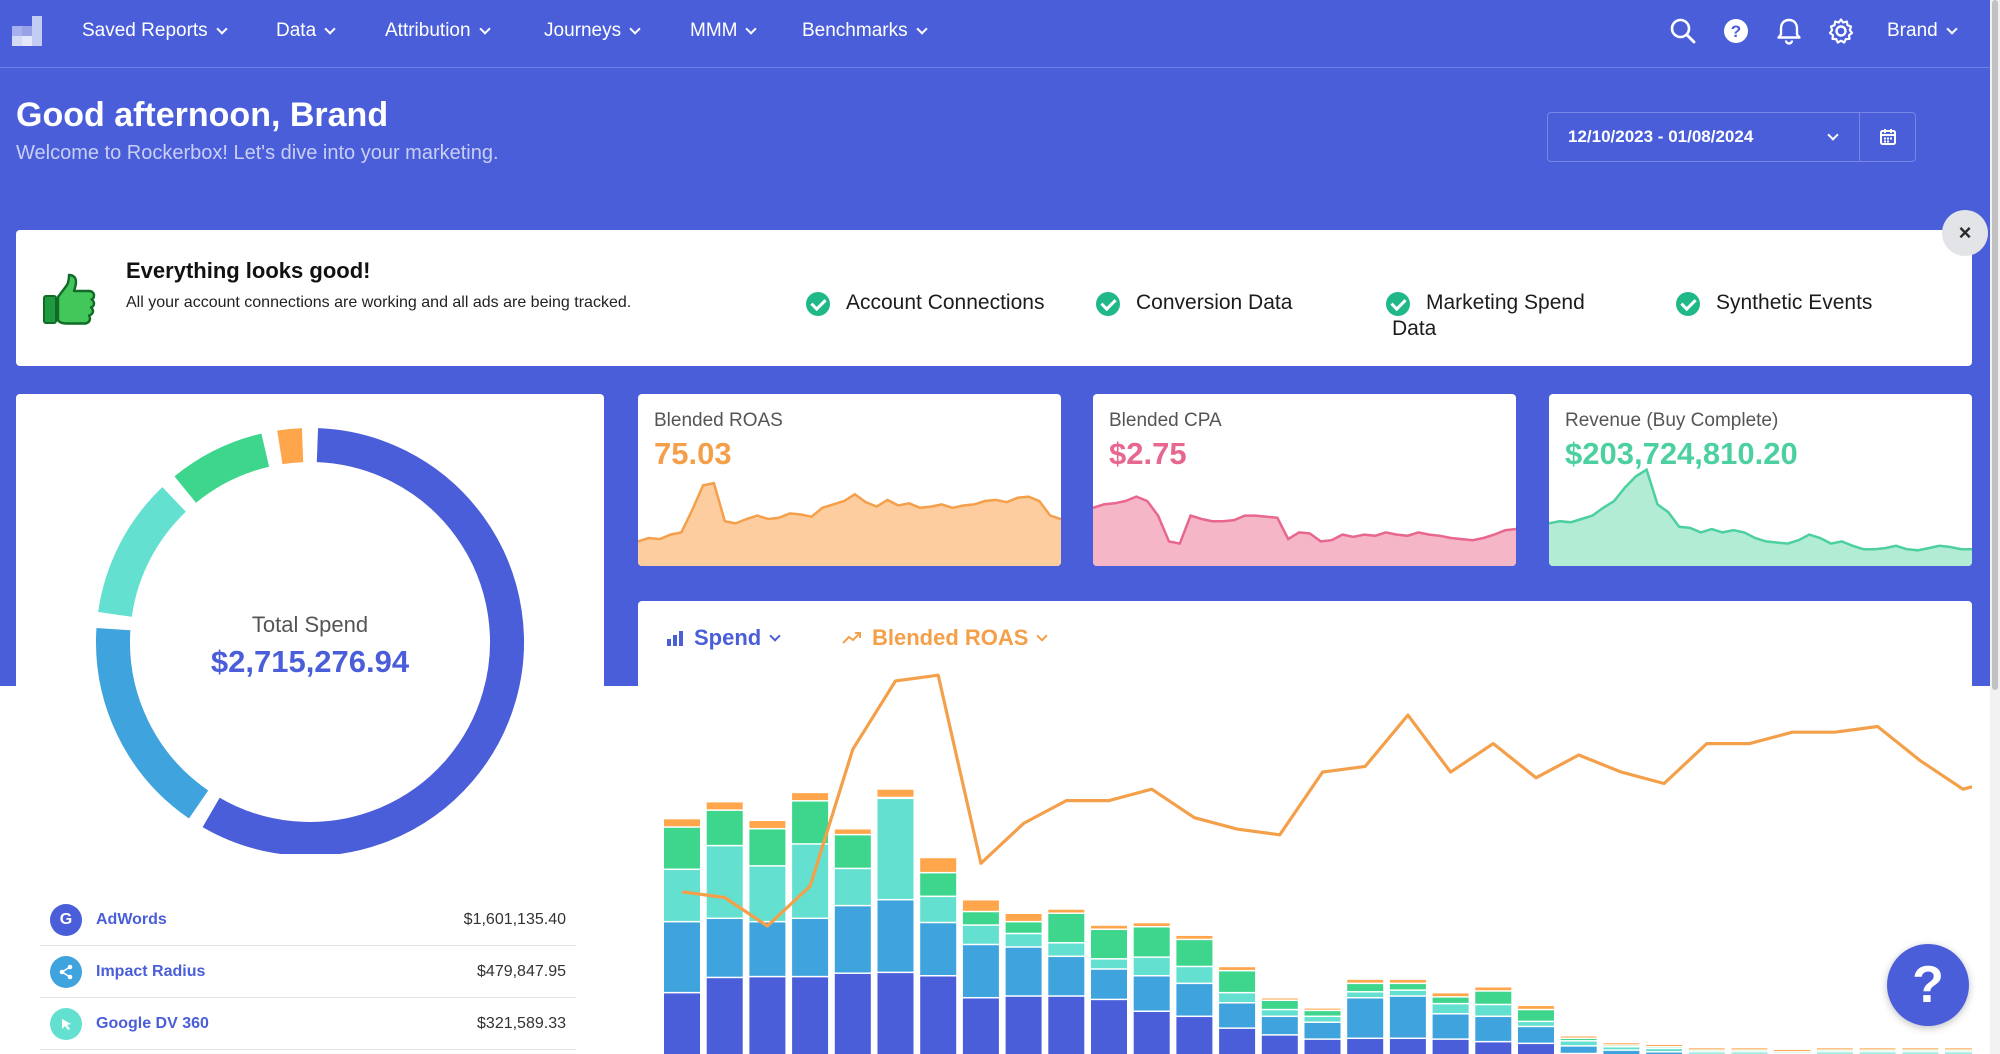 The height and width of the screenshot is (1054, 2000). I want to click on gear-icon, so click(1841, 31).